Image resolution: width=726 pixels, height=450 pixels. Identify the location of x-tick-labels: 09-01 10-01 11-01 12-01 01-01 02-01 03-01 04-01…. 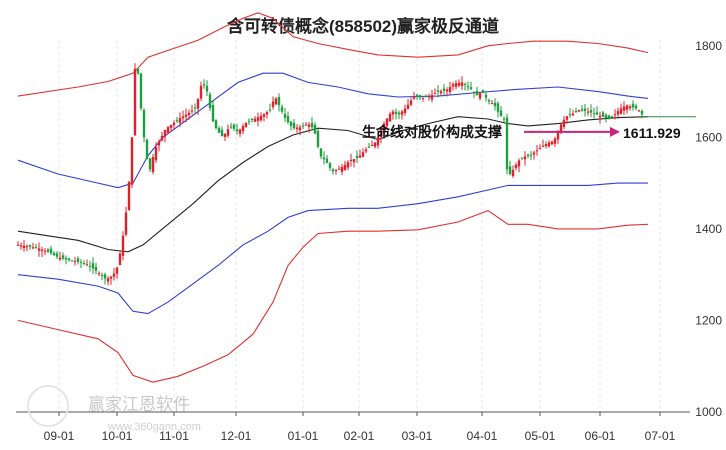
(360, 427).